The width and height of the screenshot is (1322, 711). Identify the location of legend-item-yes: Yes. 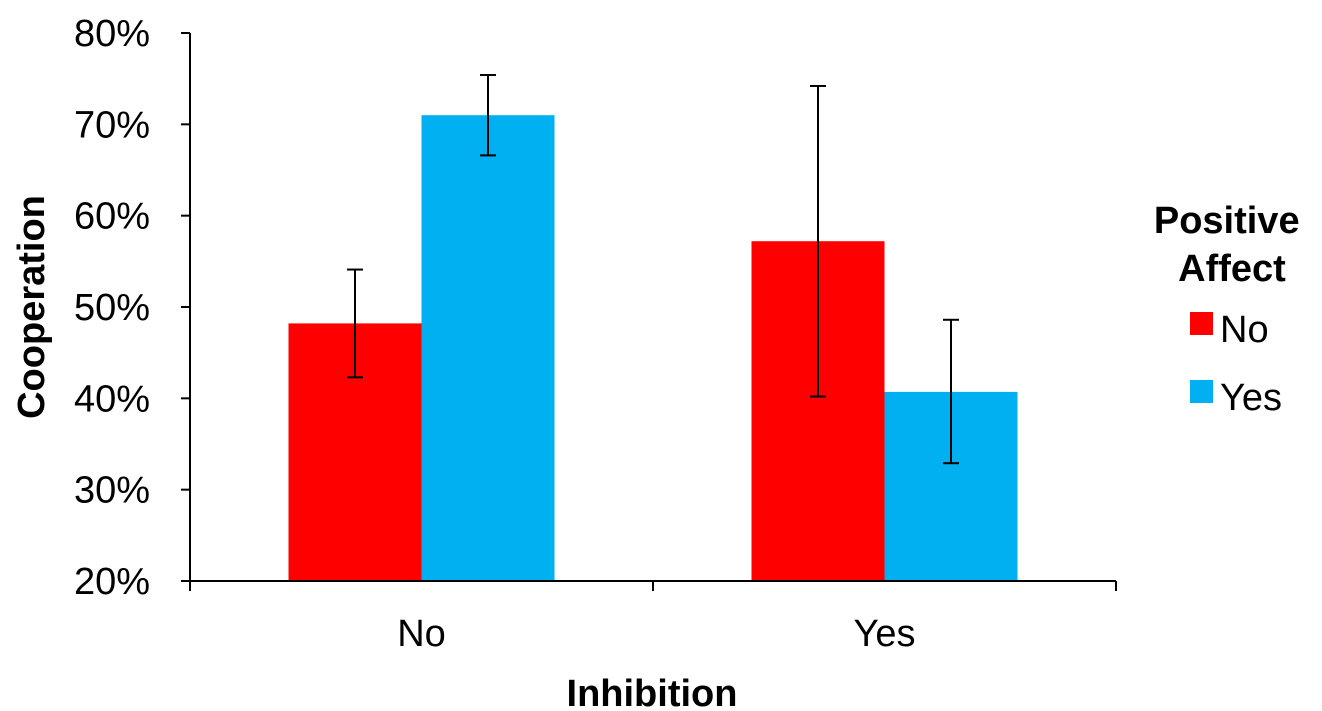
(1236, 398).